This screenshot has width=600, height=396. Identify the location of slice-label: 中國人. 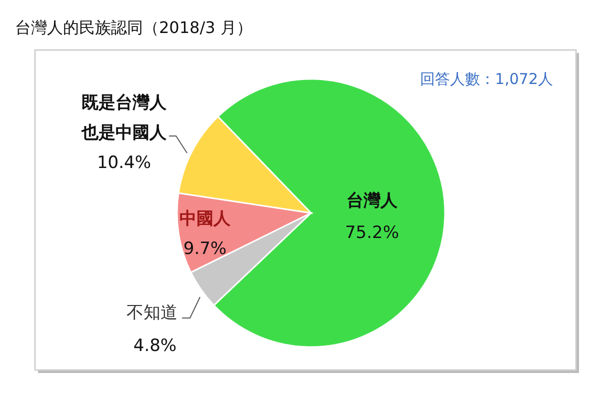
(206, 219).